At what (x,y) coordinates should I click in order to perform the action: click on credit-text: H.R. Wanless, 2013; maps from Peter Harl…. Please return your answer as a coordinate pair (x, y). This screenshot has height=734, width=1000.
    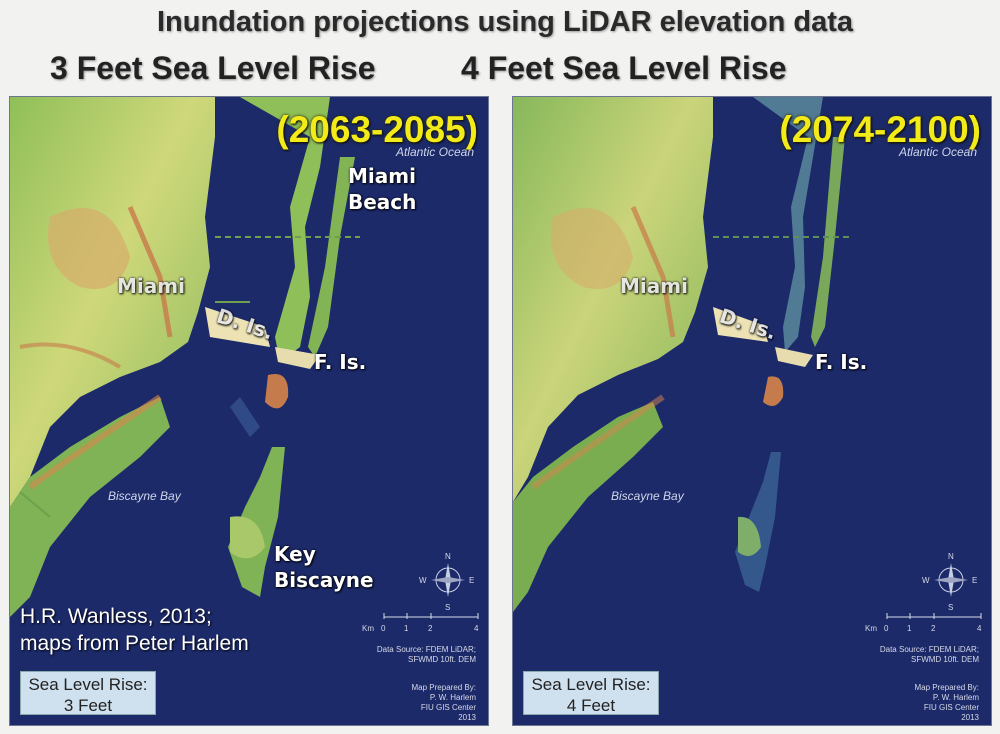
    Looking at the image, I should click on (134, 630).